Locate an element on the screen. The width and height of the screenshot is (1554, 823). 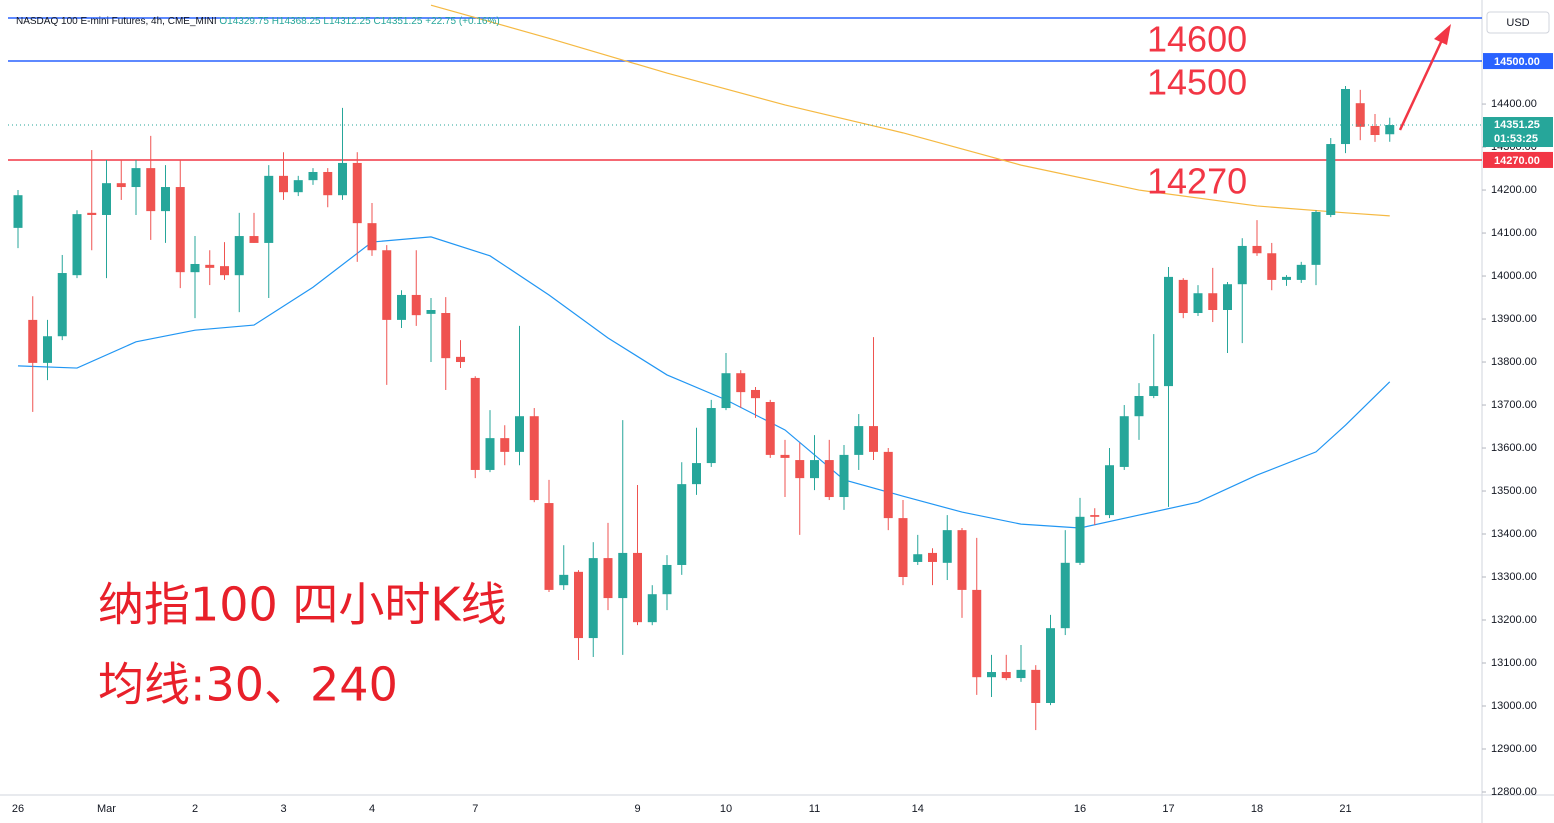
level-price-label: 14270.00 is located at coordinates (1517, 161).